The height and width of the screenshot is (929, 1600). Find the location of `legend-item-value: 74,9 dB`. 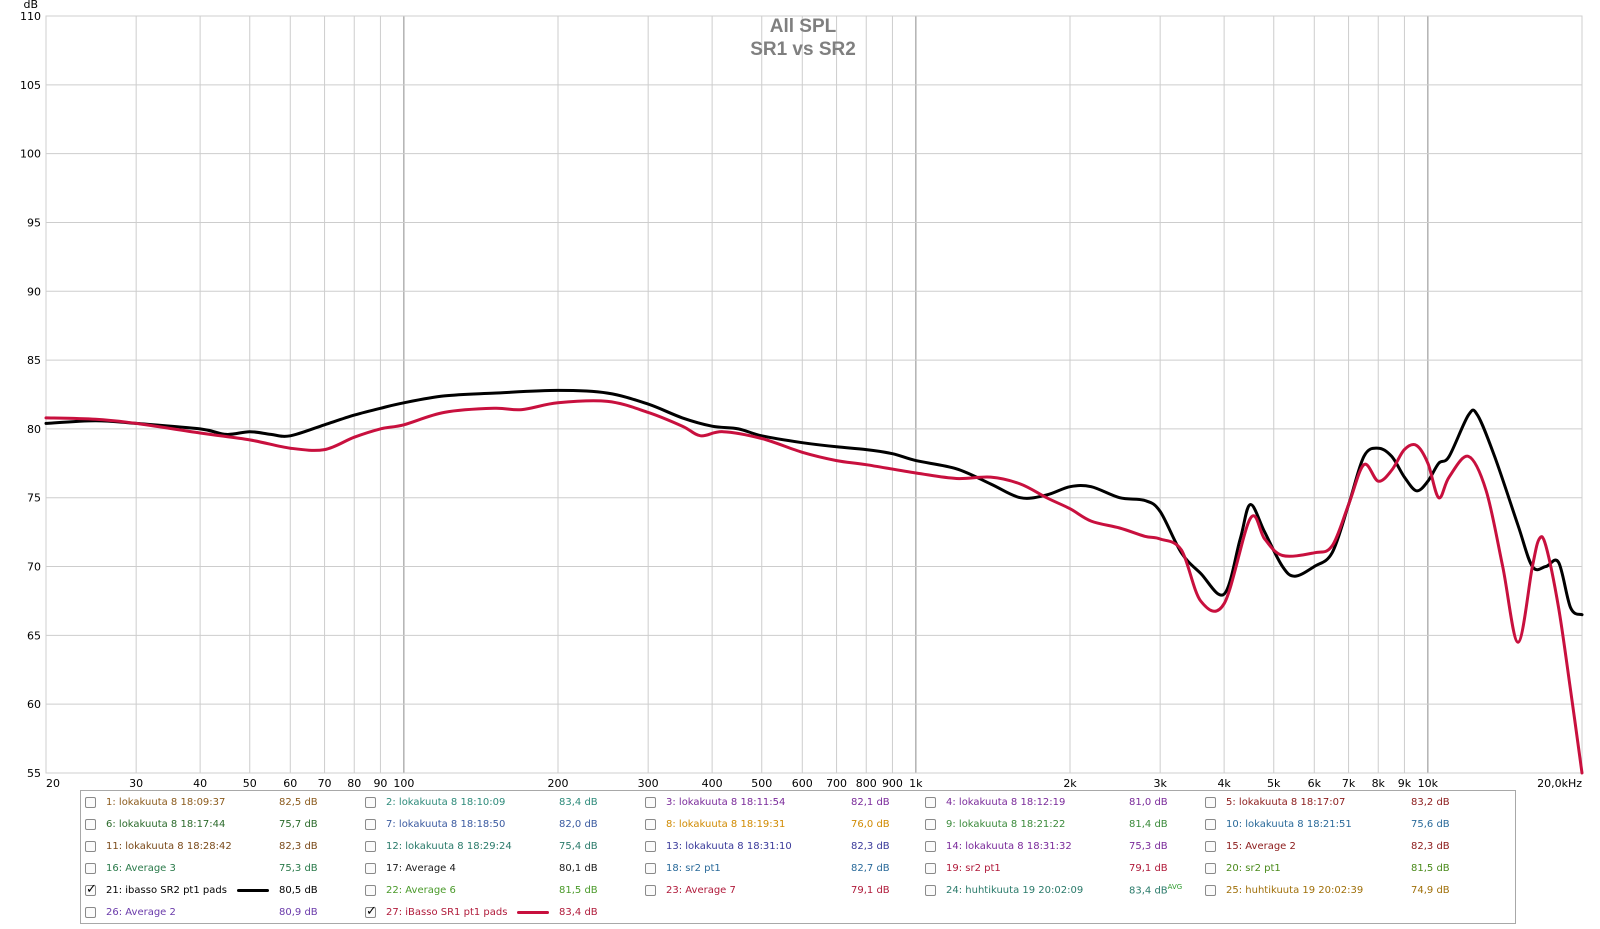

legend-item-value: 74,9 dB is located at coordinates (1430, 890).